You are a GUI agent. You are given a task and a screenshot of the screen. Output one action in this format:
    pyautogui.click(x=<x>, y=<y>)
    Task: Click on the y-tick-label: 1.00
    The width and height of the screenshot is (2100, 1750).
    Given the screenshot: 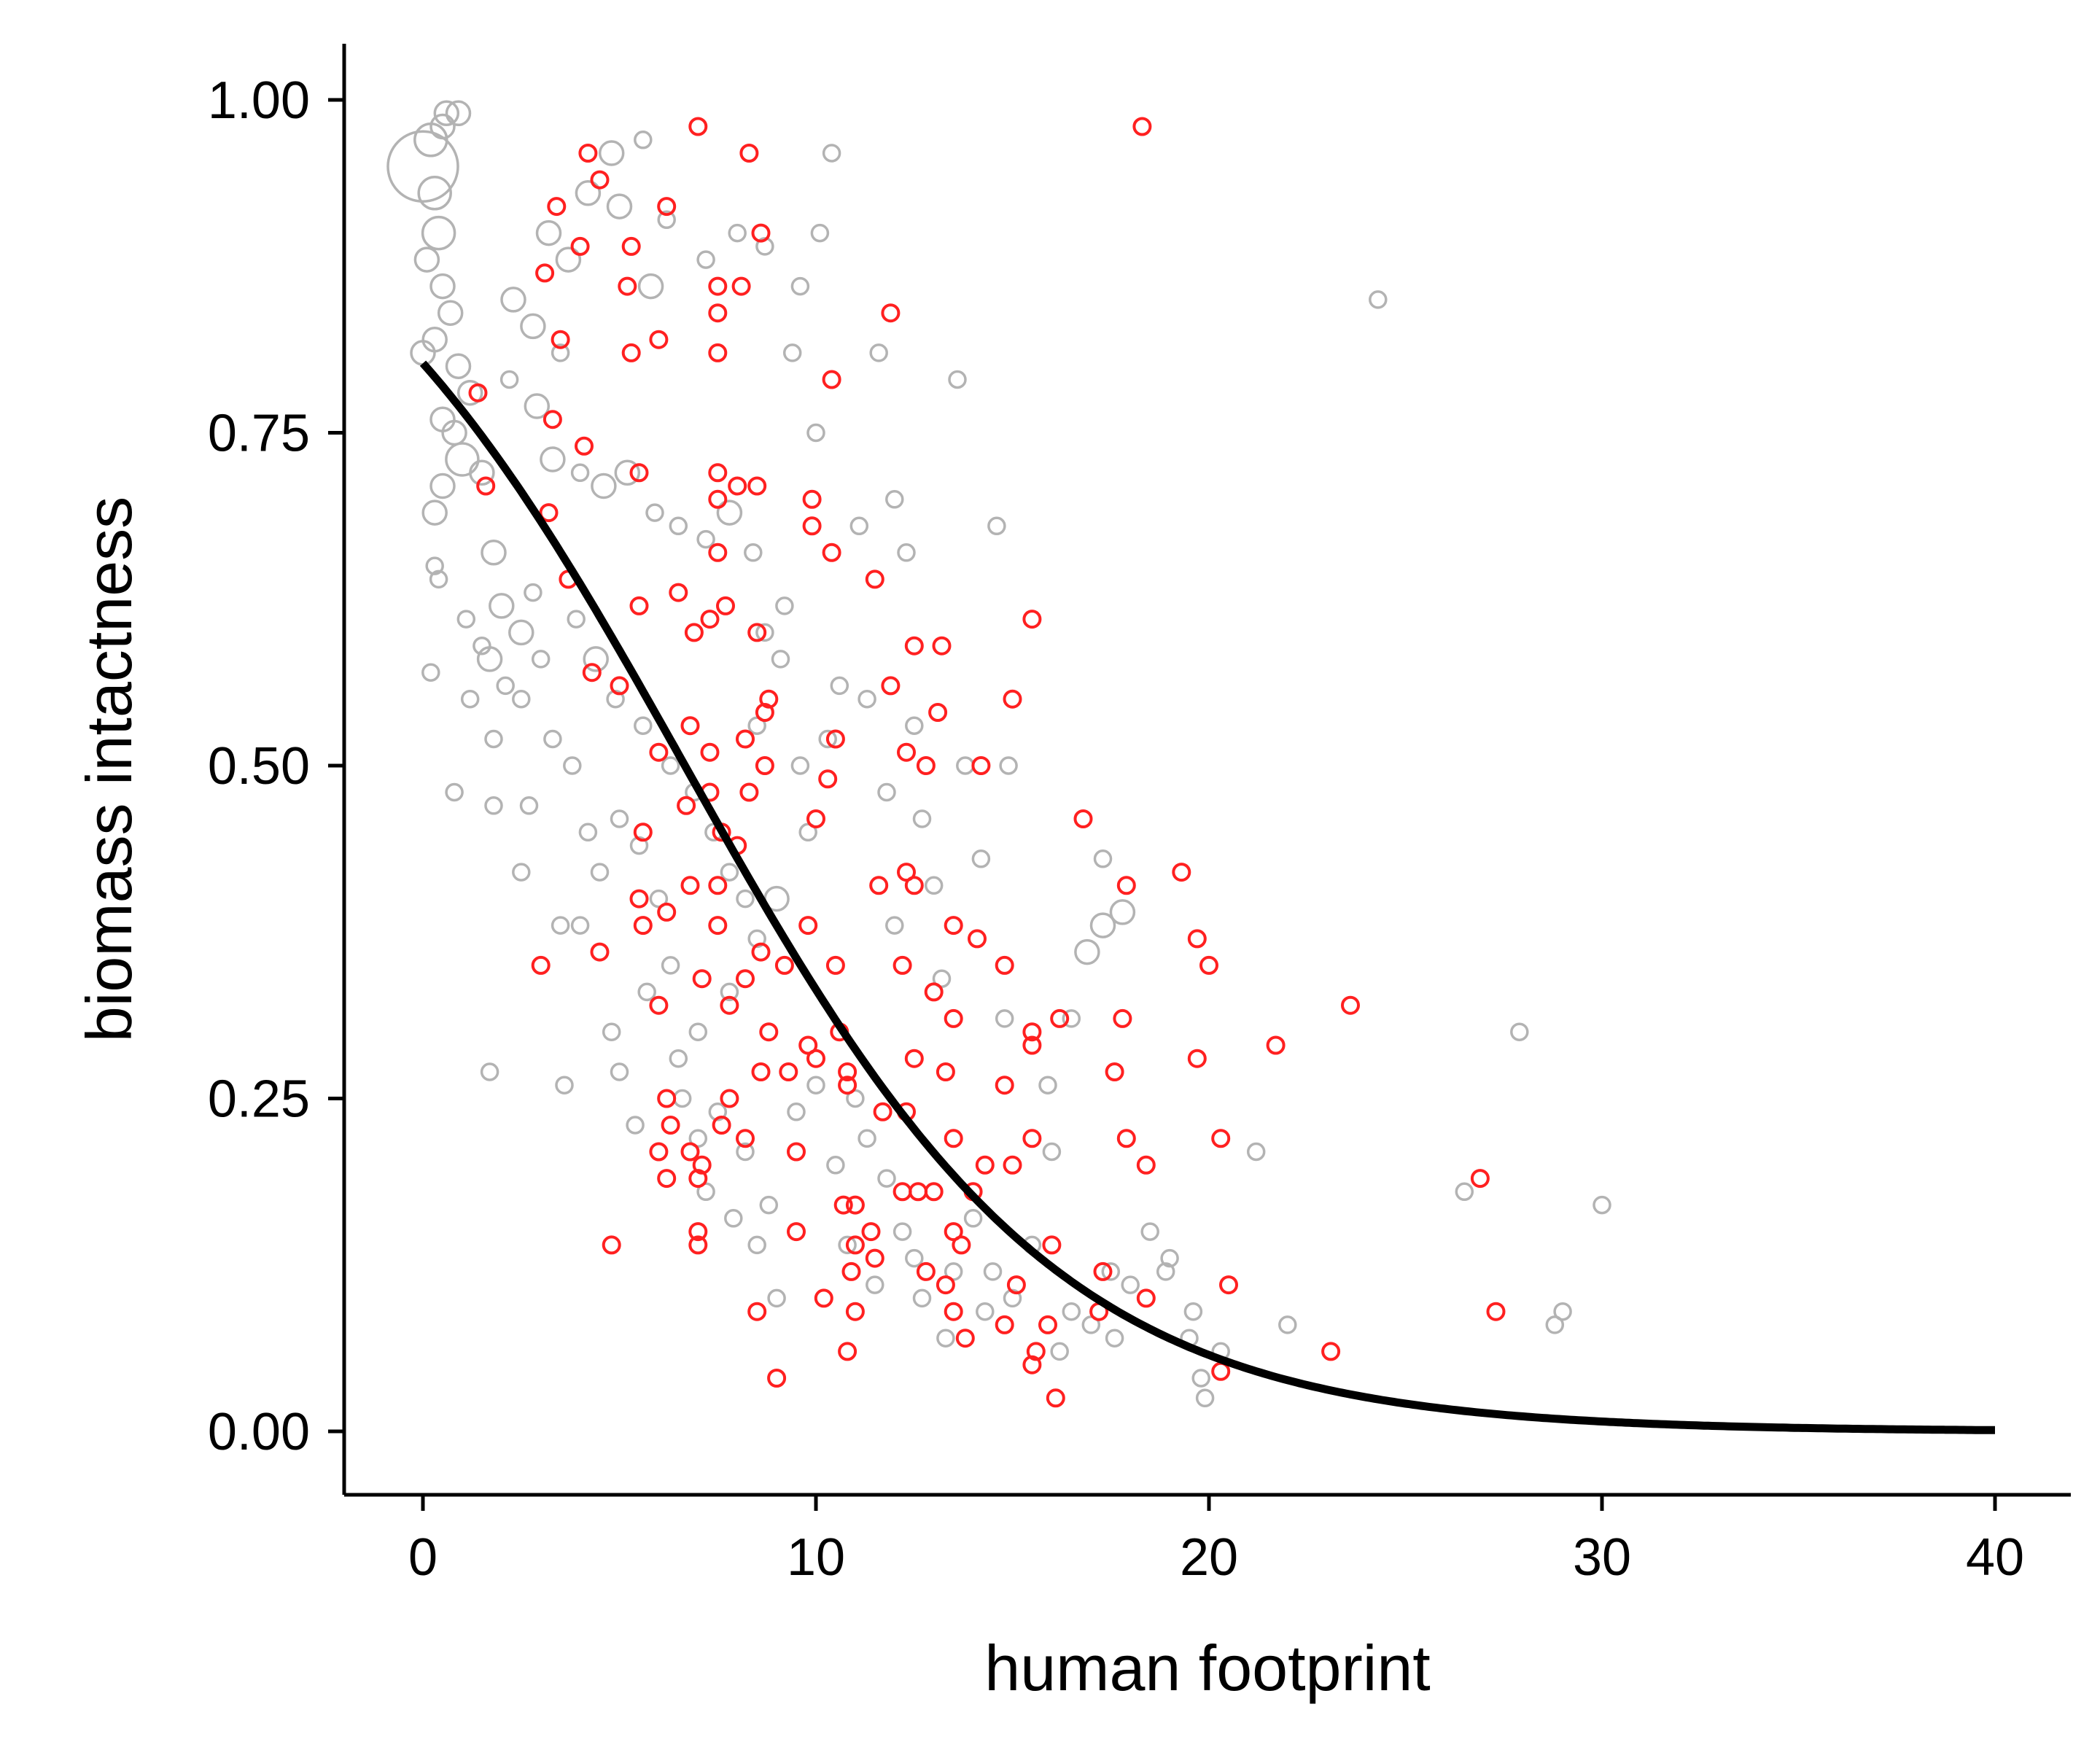 What is the action you would take?
    pyautogui.click(x=259, y=100)
    